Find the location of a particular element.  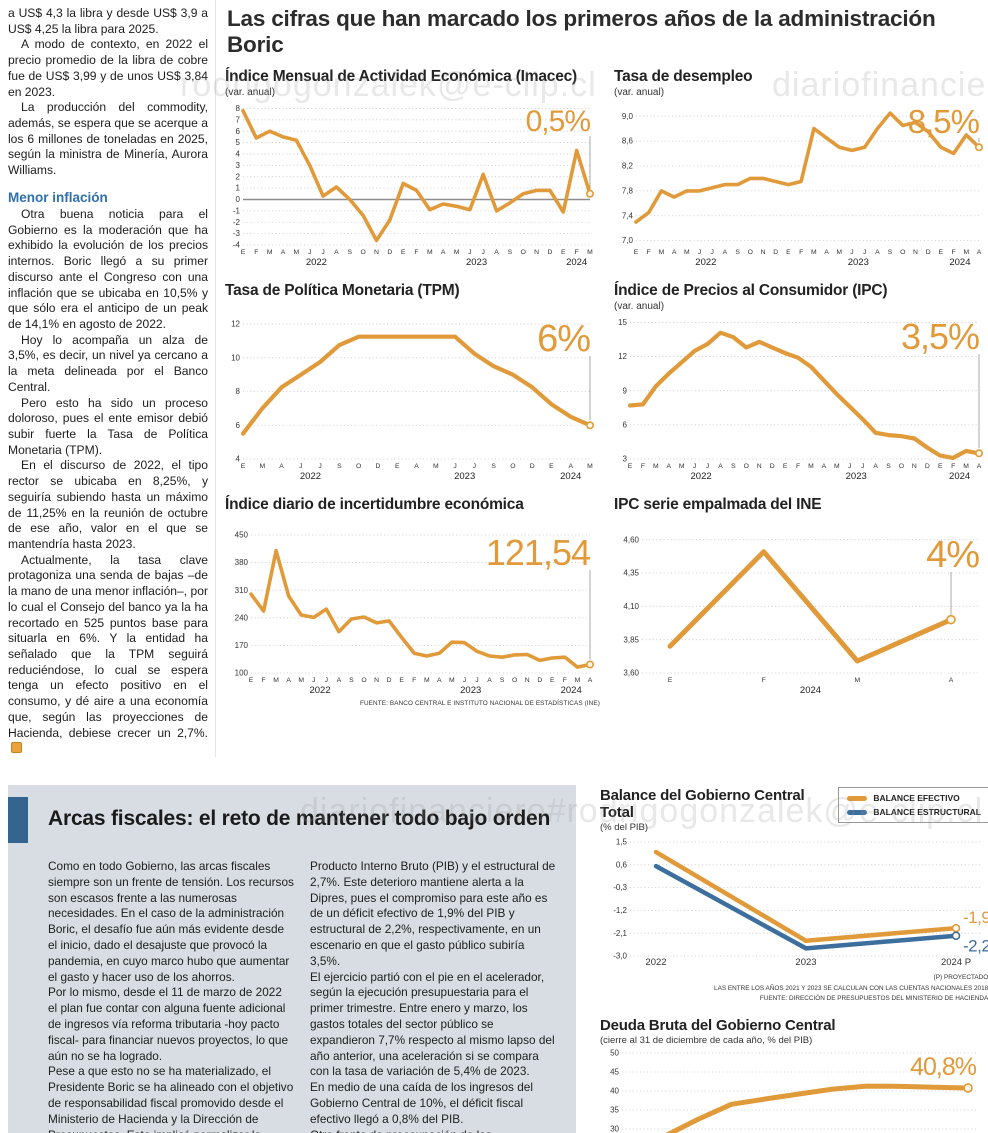

balance-legend: BALANCE EFECTIVO BALANCE ESTRUCTURAL is located at coordinates (913, 805).